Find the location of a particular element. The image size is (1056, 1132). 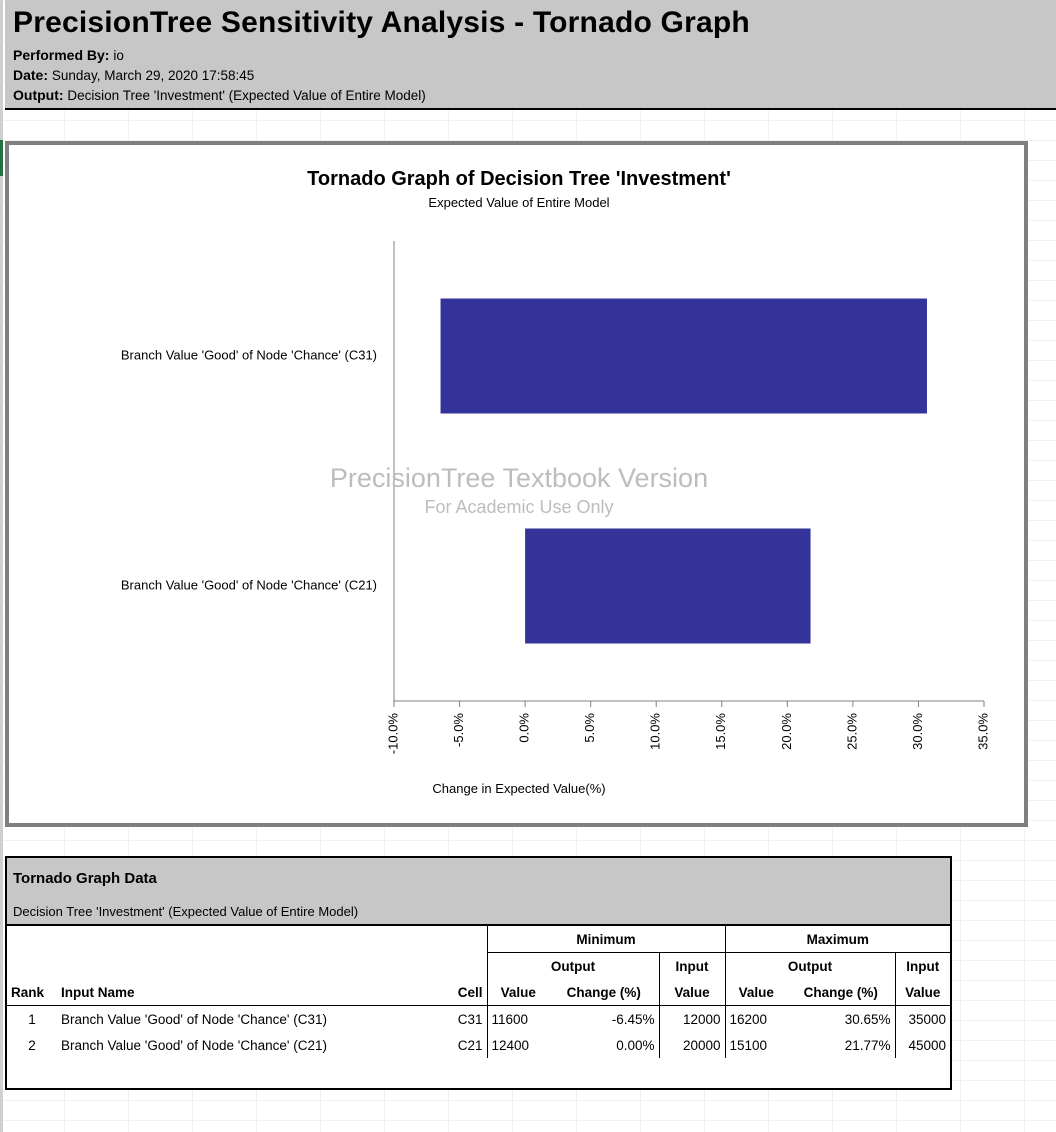

col-min-input-value: Value is located at coordinates (691, 992).